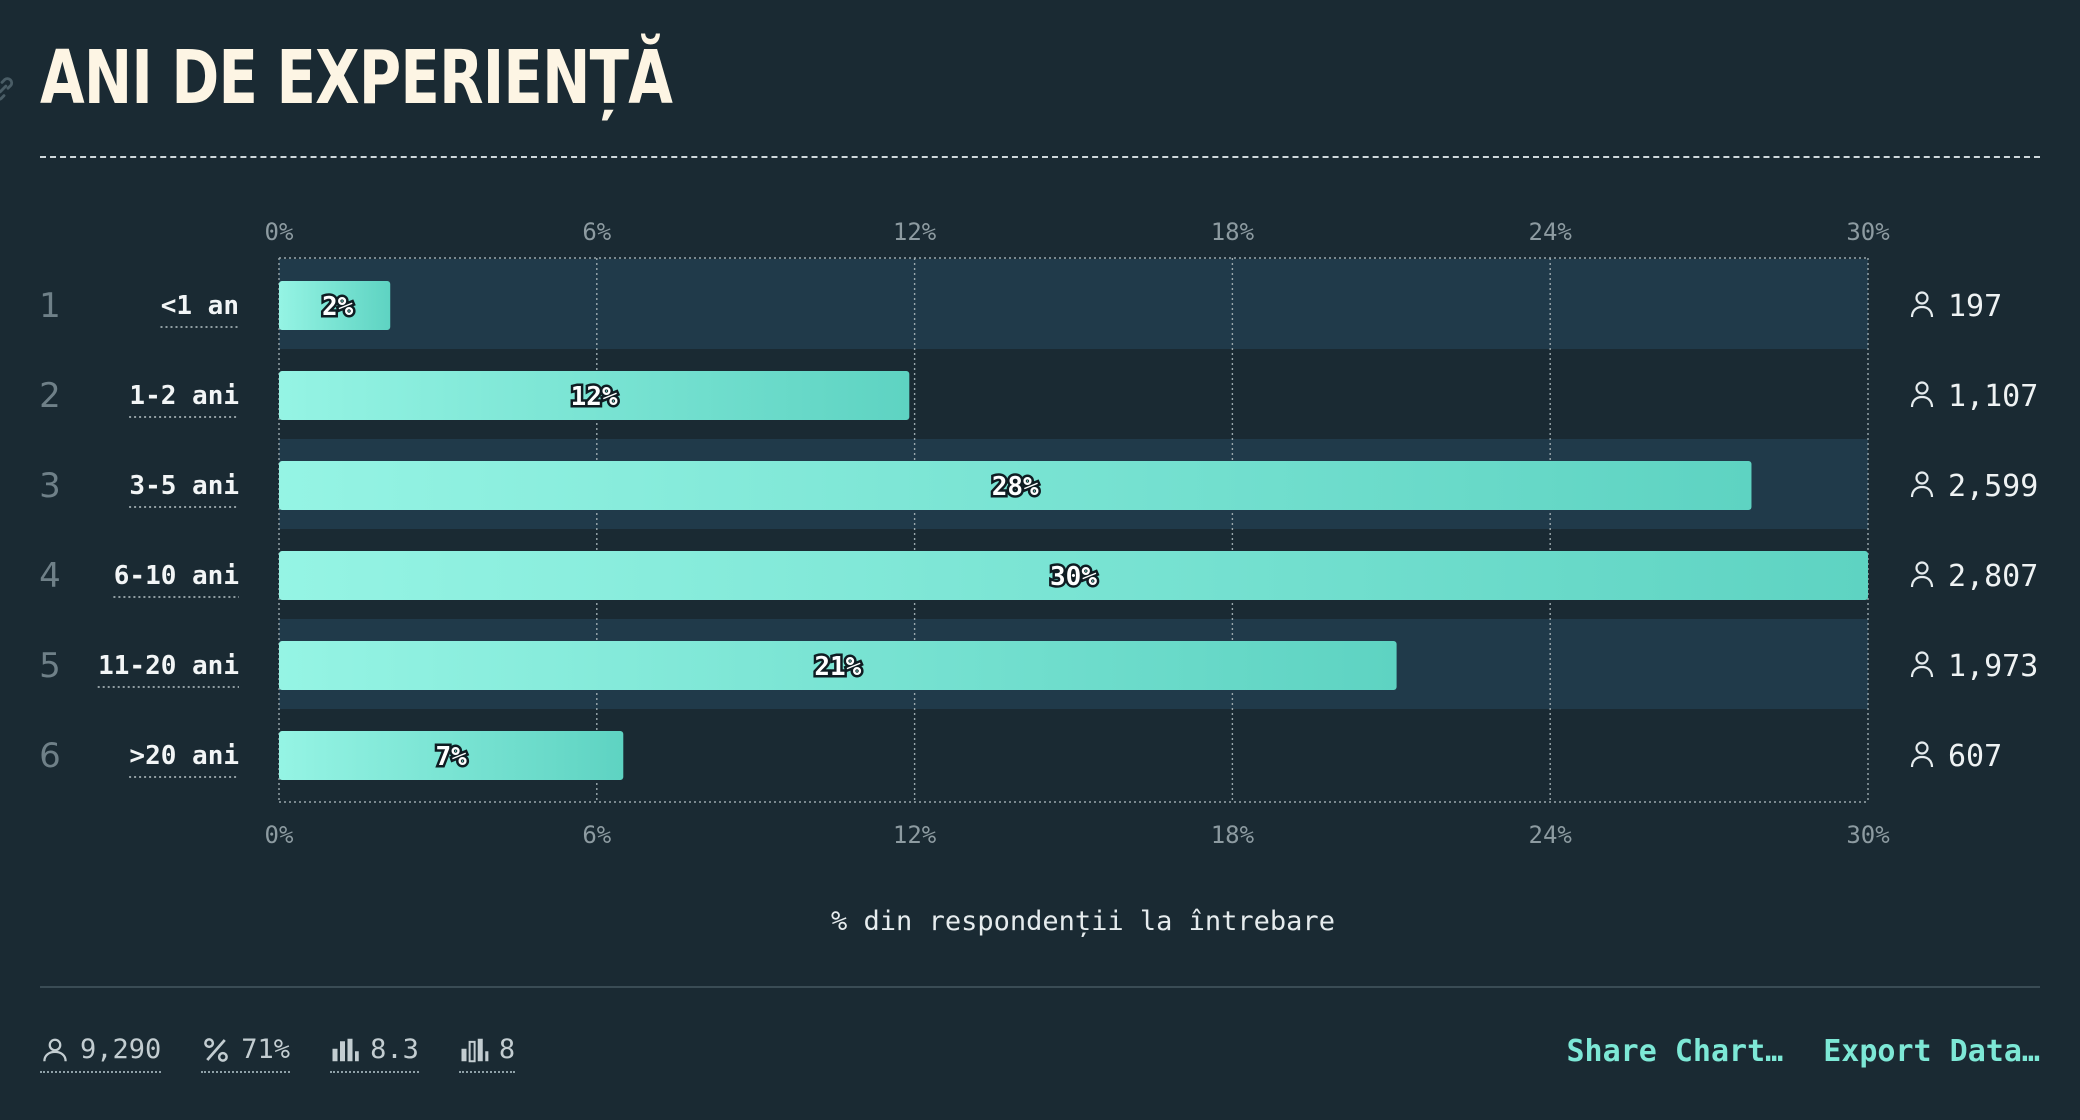  I want to click on row-count: 607, so click(1975, 756).